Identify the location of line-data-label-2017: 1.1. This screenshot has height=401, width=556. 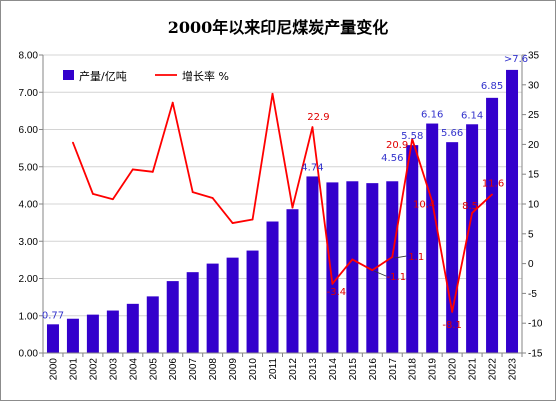
(416, 257).